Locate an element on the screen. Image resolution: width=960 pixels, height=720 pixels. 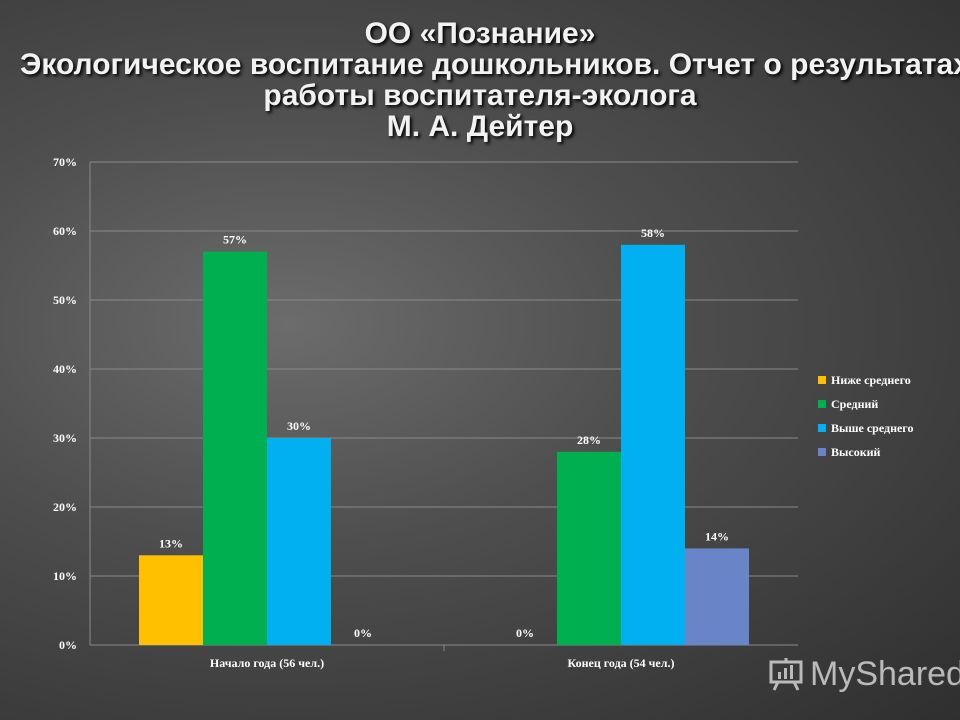
y-tick-label: 60% is located at coordinates (65, 231).